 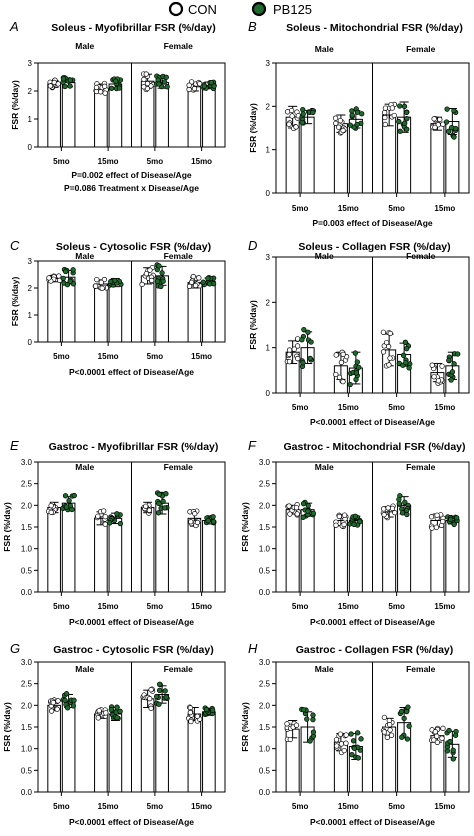 What do you see at coordinates (324, 669) in the screenshot?
I see `group-label-male: Male` at bounding box center [324, 669].